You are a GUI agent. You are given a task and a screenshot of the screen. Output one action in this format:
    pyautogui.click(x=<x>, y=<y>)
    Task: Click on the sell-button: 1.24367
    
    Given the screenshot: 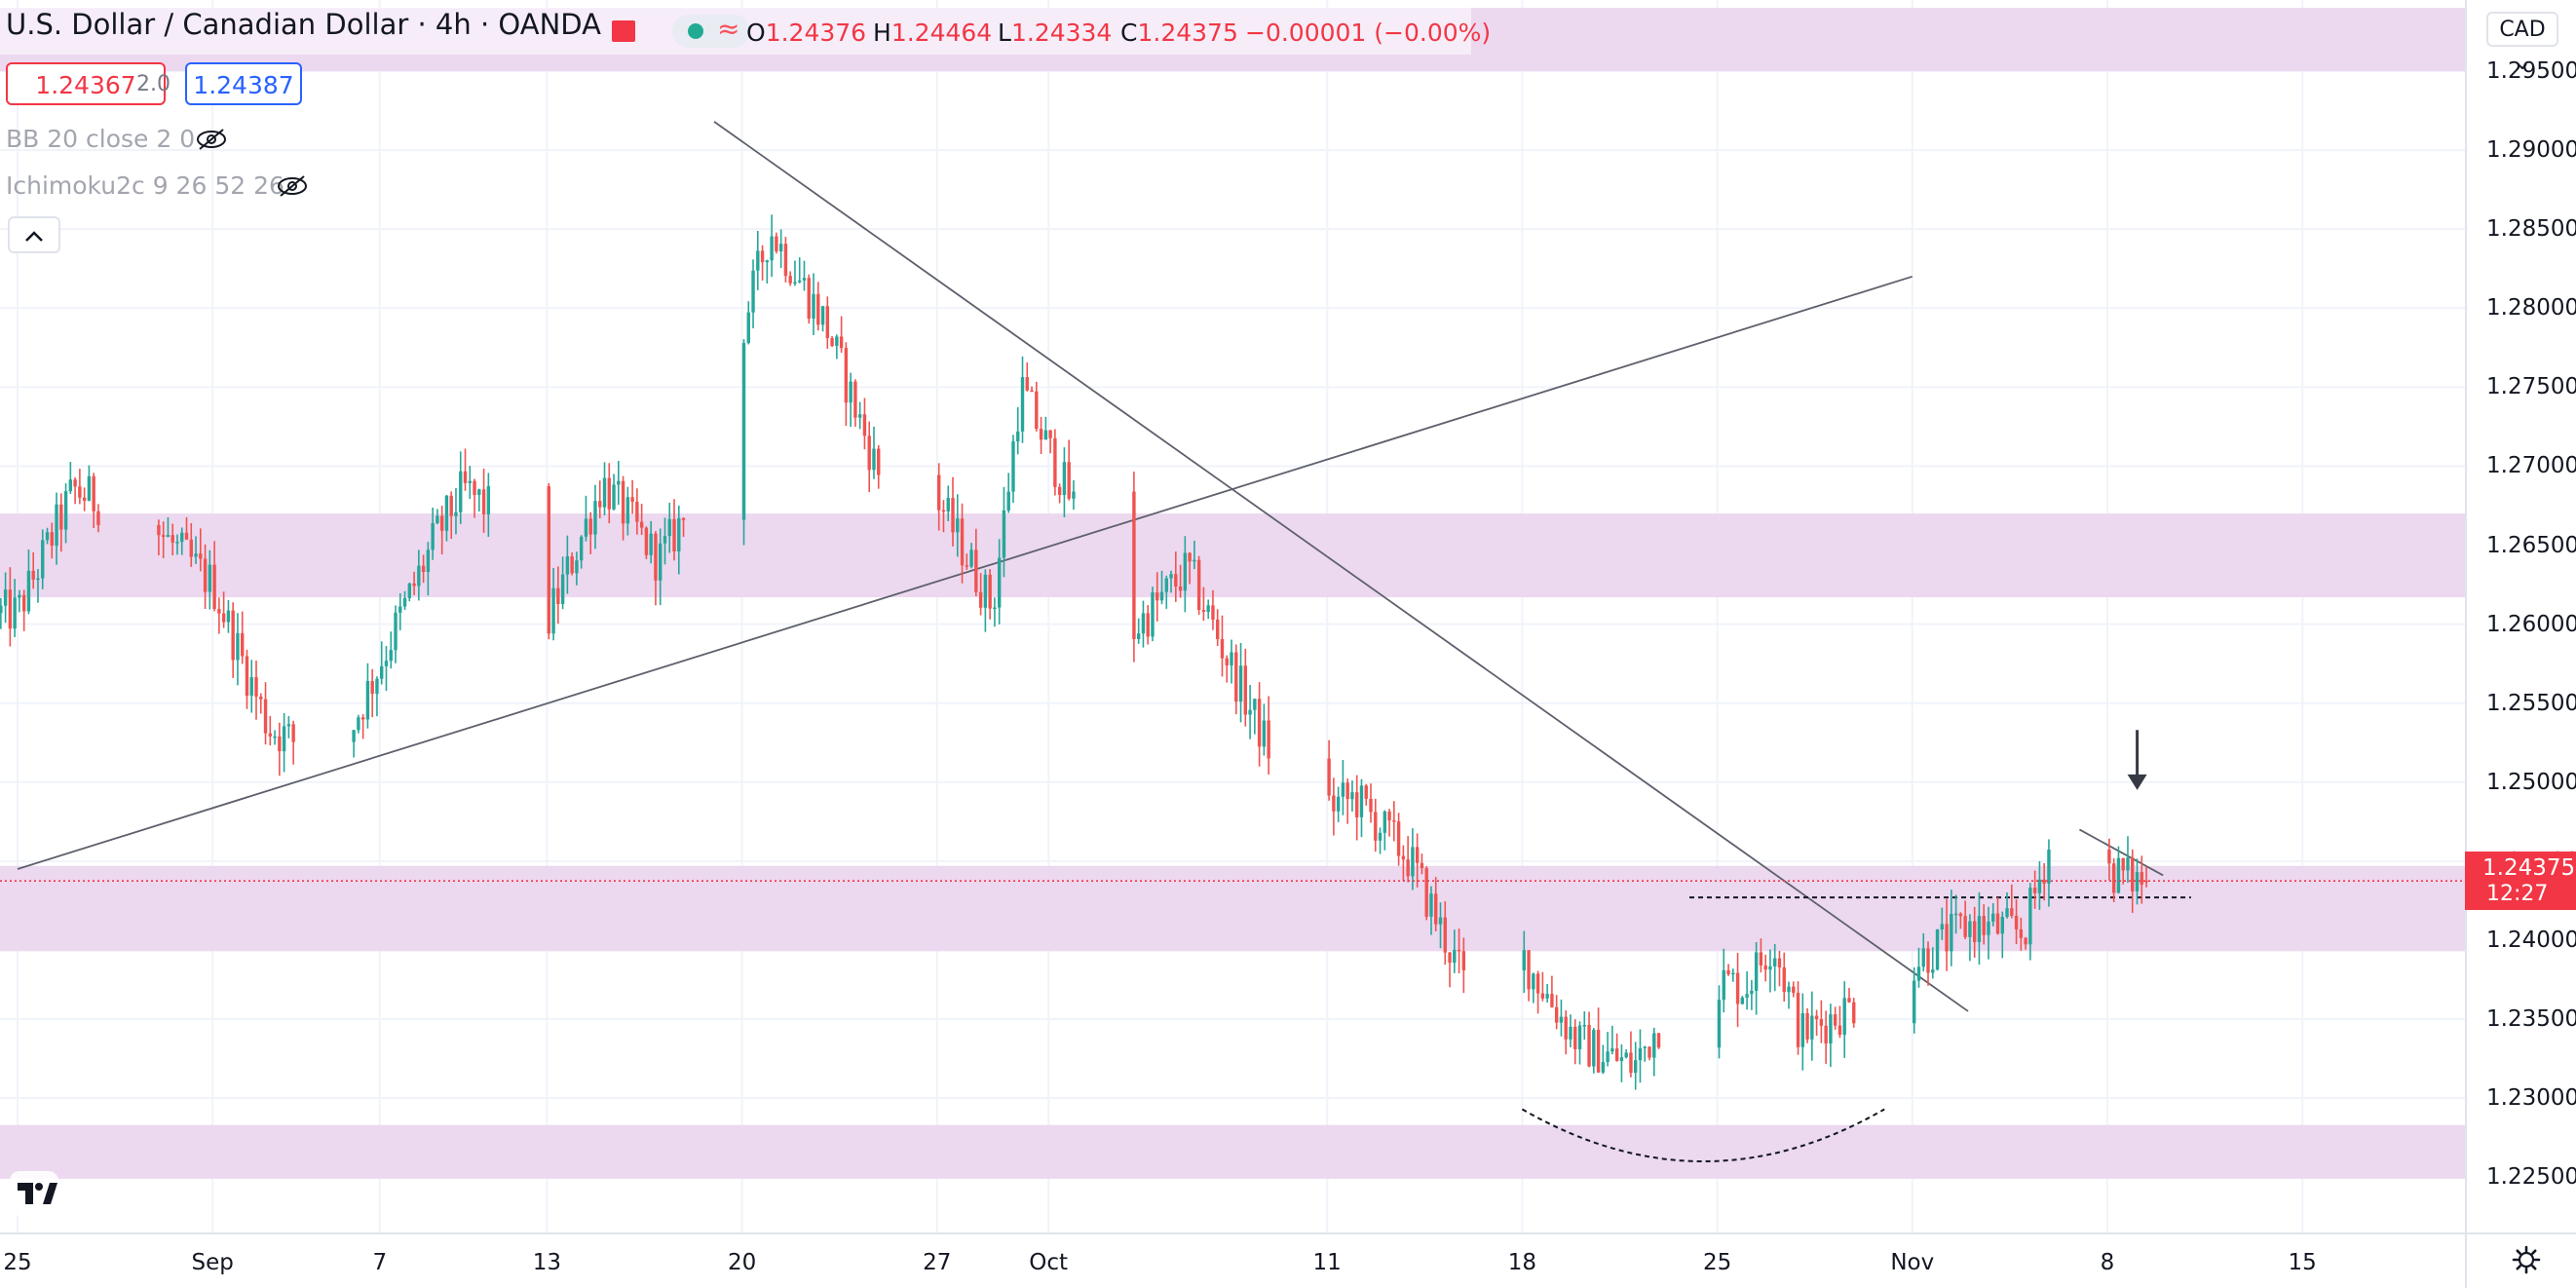 What is the action you would take?
    pyautogui.click(x=86, y=83)
    